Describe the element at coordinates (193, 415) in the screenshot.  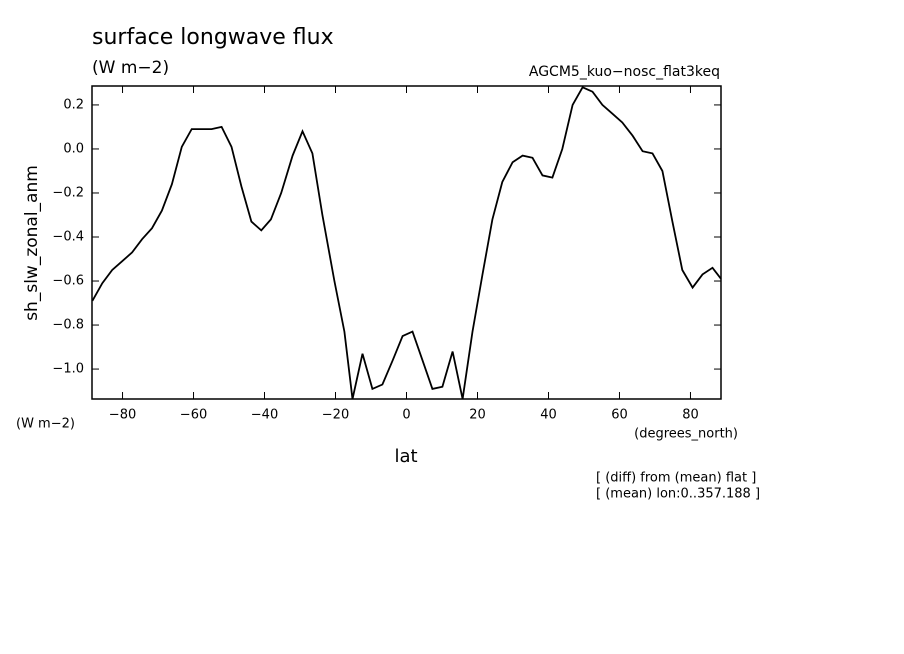
I see `x-tick-label: −60` at that location.